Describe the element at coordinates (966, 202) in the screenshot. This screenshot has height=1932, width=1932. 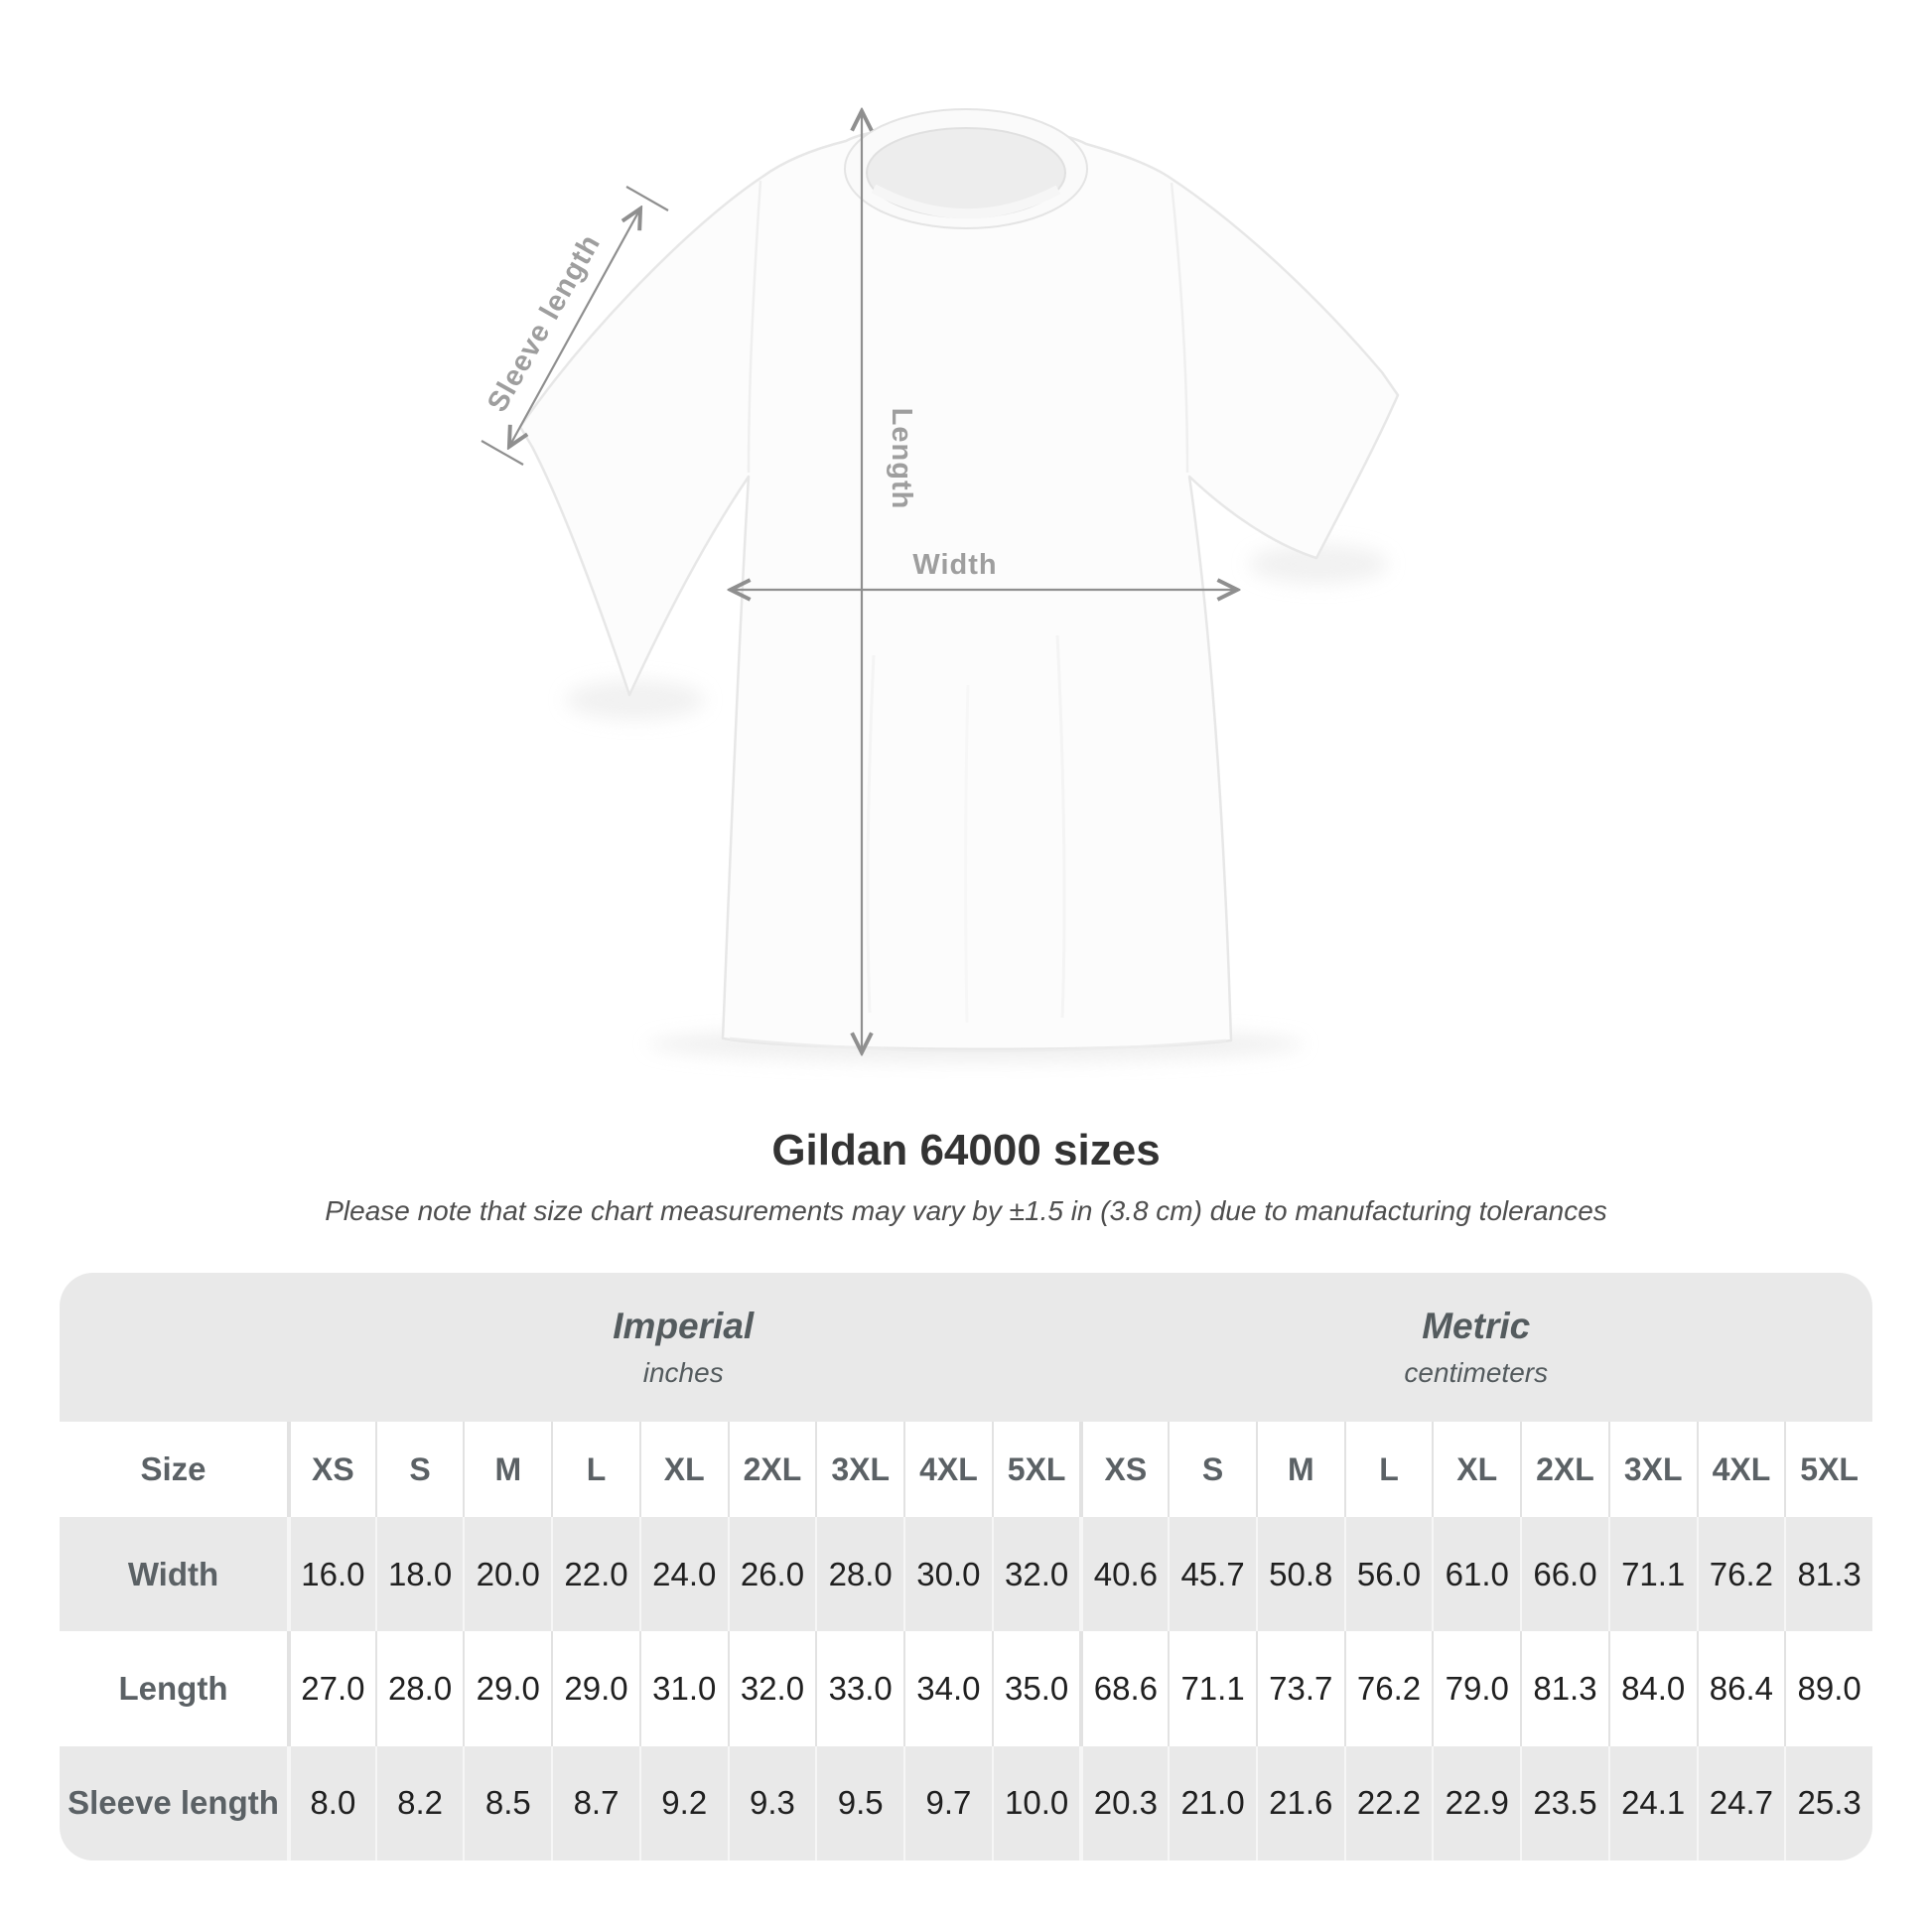
I see `collar-inner-highlight` at that location.